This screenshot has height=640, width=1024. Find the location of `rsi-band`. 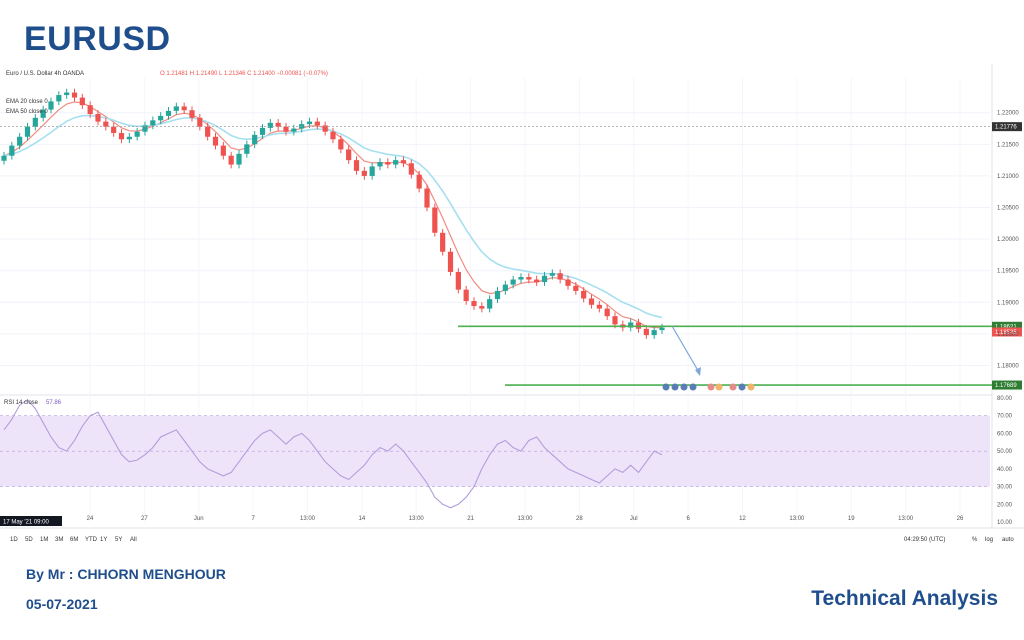

rsi-band is located at coordinates (495, 451).